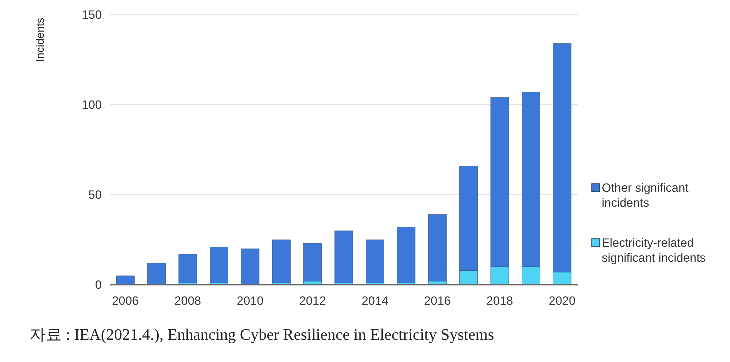 The image size is (730, 362). I want to click on legend-label: Electricity-related significant incidents, so click(654, 250).